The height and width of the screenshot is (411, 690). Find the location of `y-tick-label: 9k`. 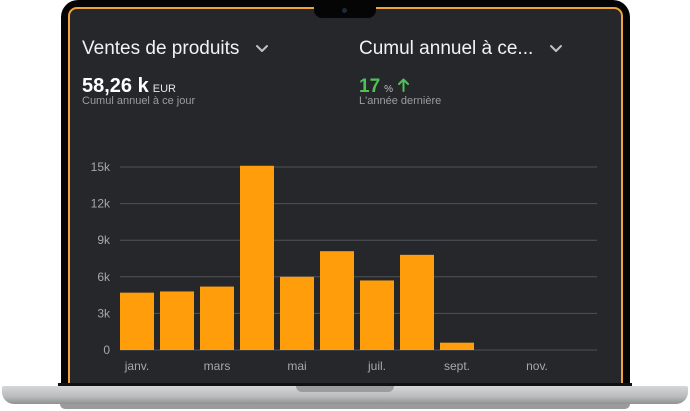

y-tick-label: 9k is located at coordinates (104, 240).